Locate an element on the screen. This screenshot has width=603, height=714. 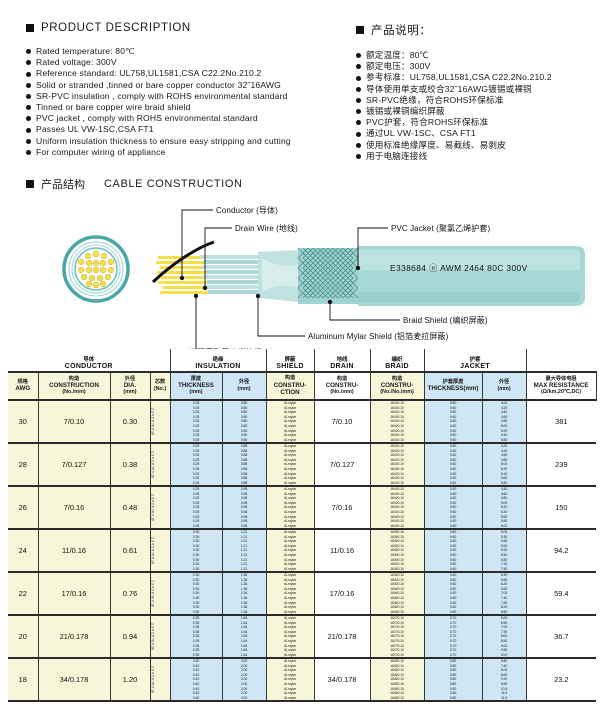
description-cn-item: 额定电压：300V is located at coordinates (479, 66).